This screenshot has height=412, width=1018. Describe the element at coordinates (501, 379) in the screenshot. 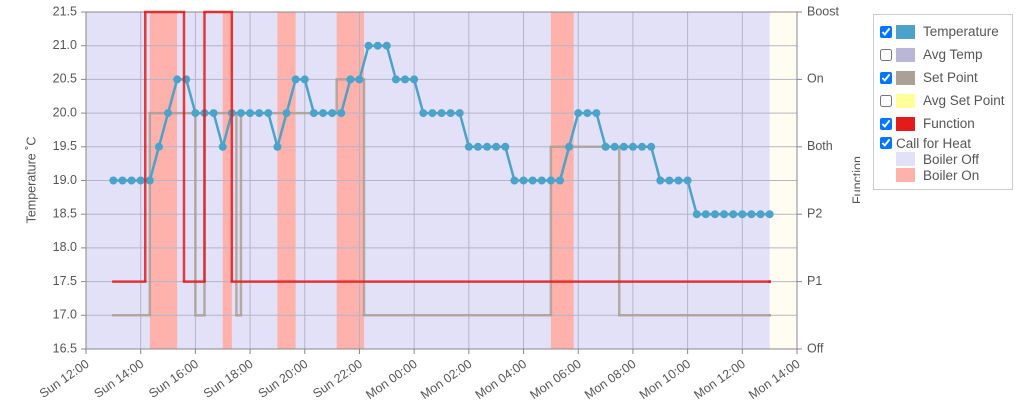

I see `x-tick-label: Mon 04:00` at that location.